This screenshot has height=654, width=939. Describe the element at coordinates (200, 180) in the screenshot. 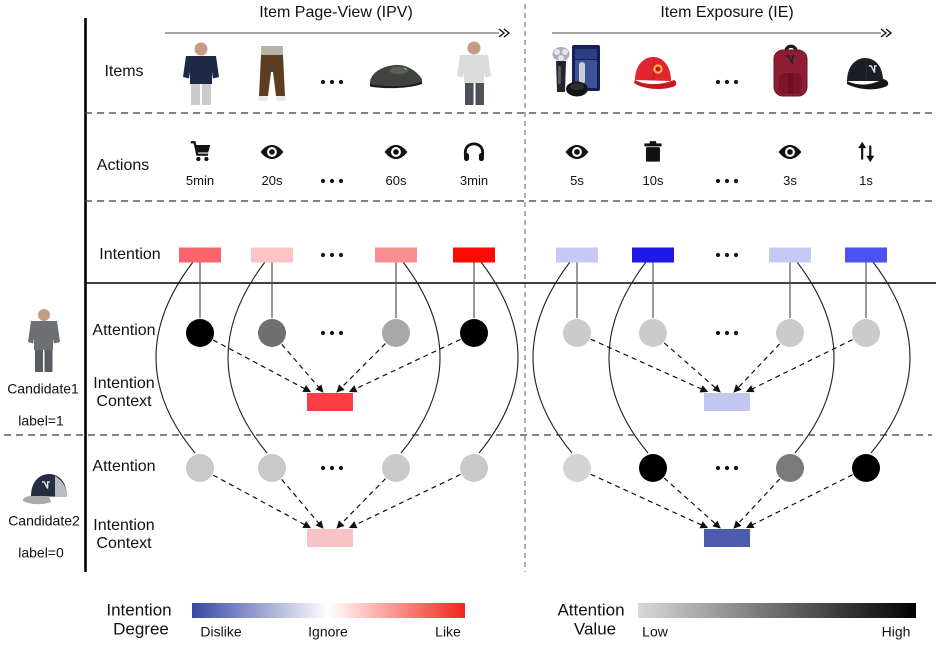

I see `action-duration: 5min` at that location.